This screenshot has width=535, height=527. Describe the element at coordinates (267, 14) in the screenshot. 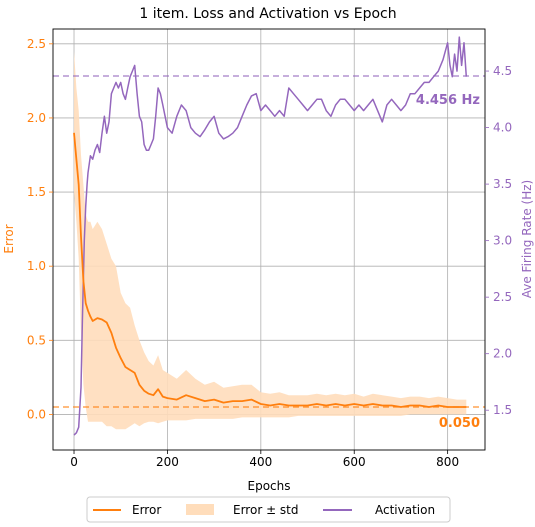

I see `chart-title: 1 item. Loss and Activation vs Epoch` at that location.